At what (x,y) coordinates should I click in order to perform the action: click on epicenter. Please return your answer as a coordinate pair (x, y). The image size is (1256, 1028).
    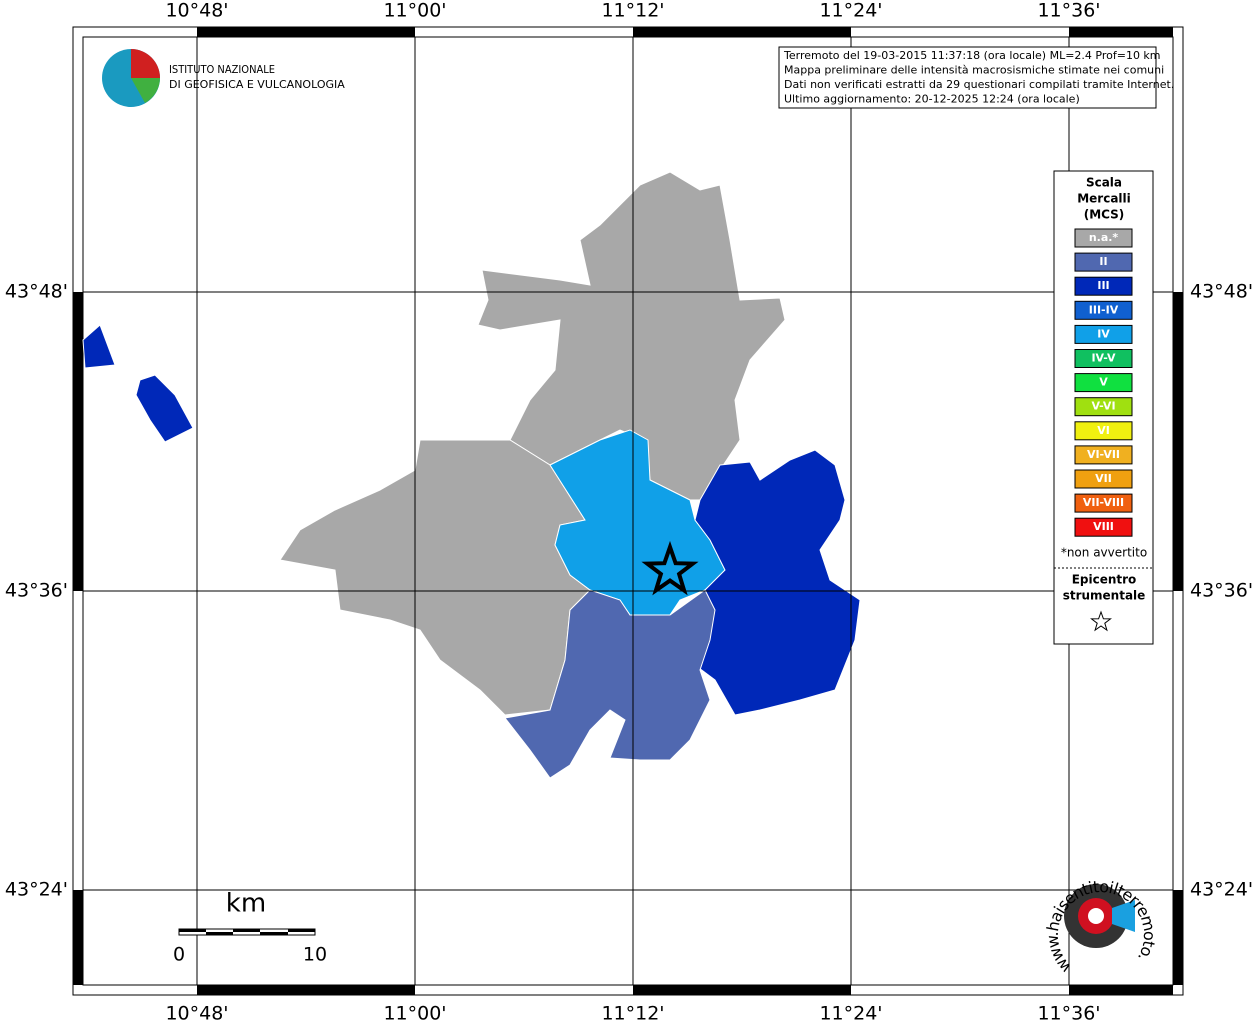
    Looking at the image, I should click on (670, 568).